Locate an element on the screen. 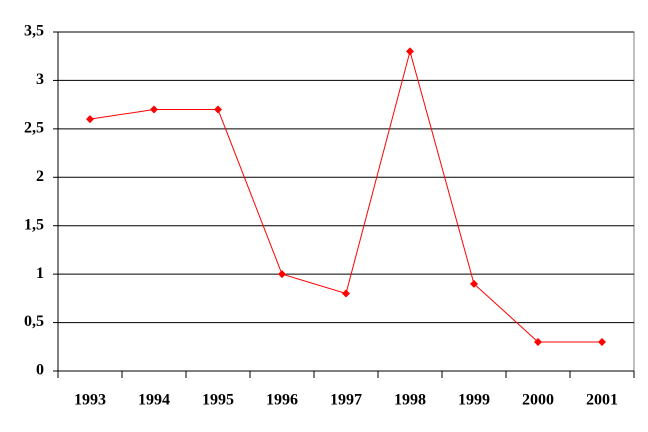  x-tick-label: 1996 is located at coordinates (282, 400).